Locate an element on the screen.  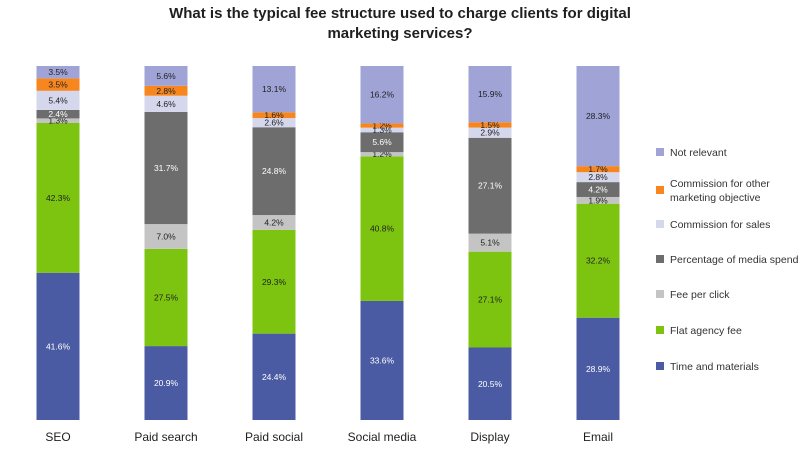
data-label: 4.2% is located at coordinates (274, 222).